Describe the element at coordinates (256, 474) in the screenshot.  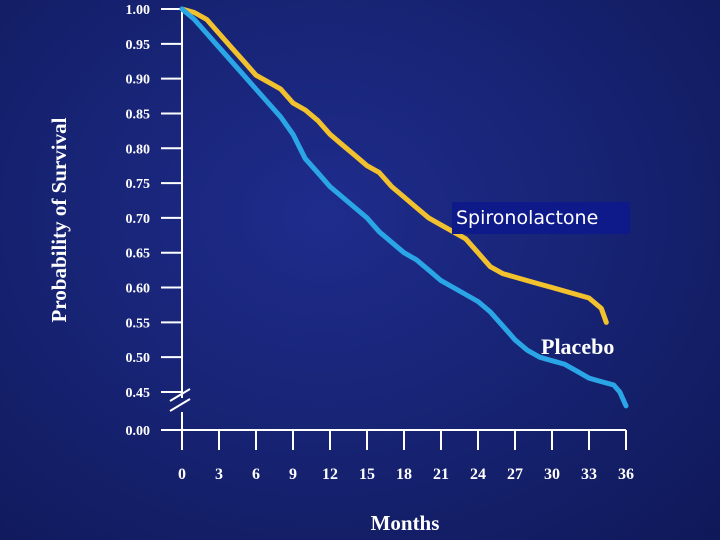
I see `x-tick-label: 6` at that location.